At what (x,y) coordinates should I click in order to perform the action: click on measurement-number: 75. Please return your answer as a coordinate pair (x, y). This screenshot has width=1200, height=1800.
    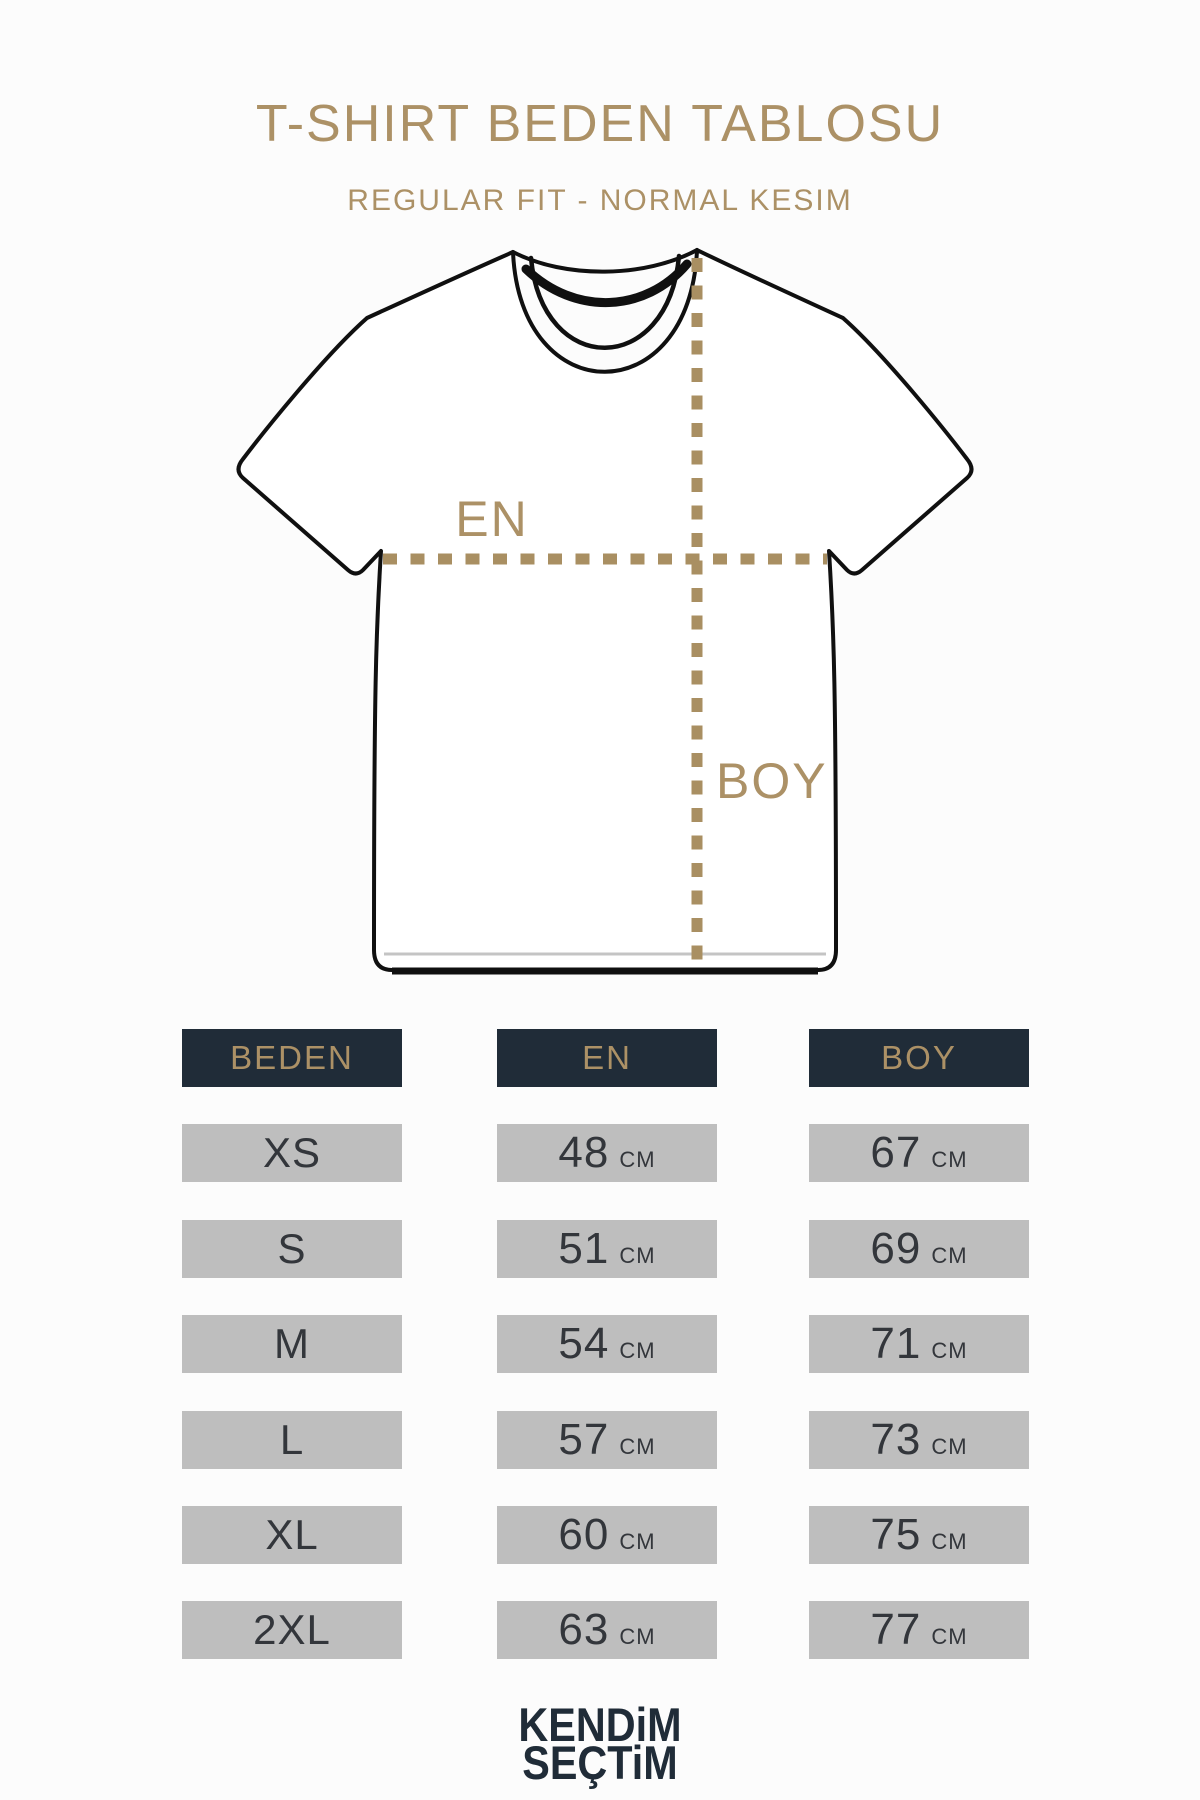
    Looking at the image, I should click on (896, 1534).